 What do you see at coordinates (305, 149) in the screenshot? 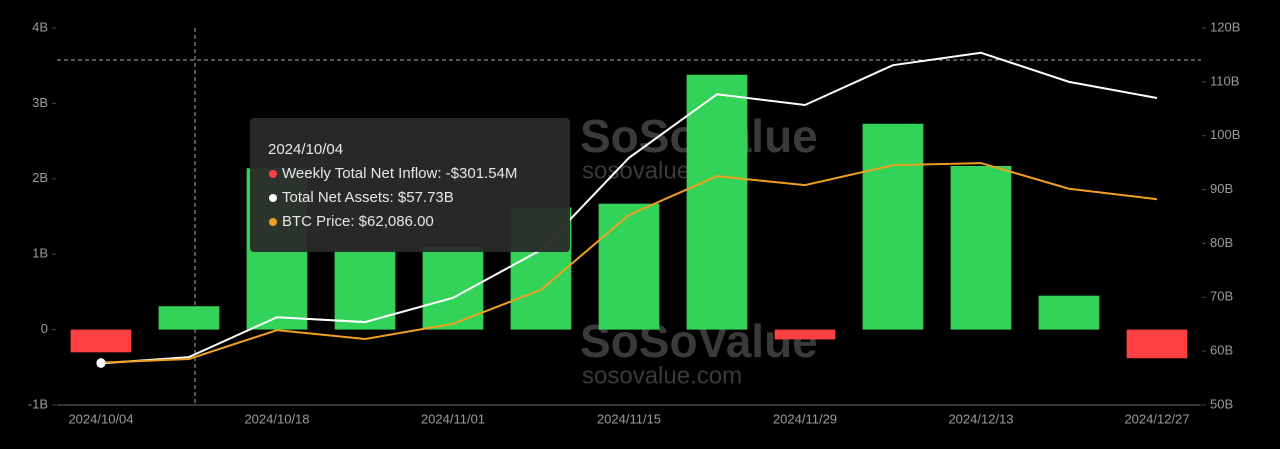
I see `tooltip-title: 2024/10/04` at bounding box center [305, 149].